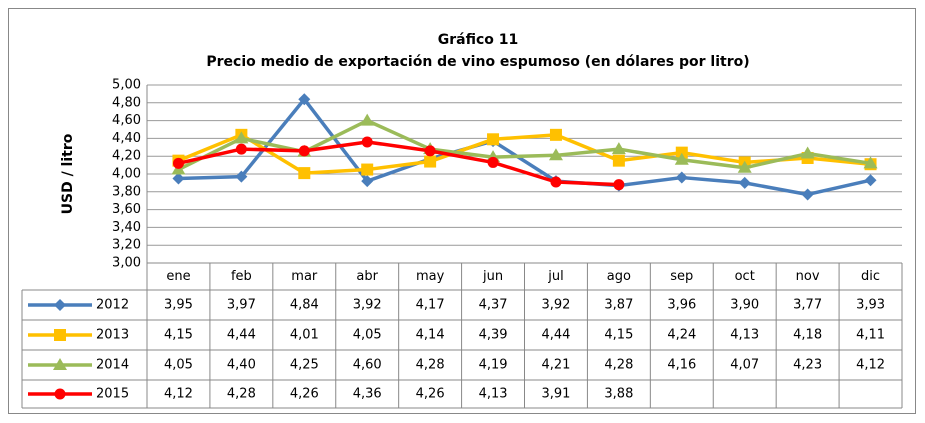  Describe the element at coordinates (807, 365) in the screenshot. I see `table-value: 4,23` at that location.